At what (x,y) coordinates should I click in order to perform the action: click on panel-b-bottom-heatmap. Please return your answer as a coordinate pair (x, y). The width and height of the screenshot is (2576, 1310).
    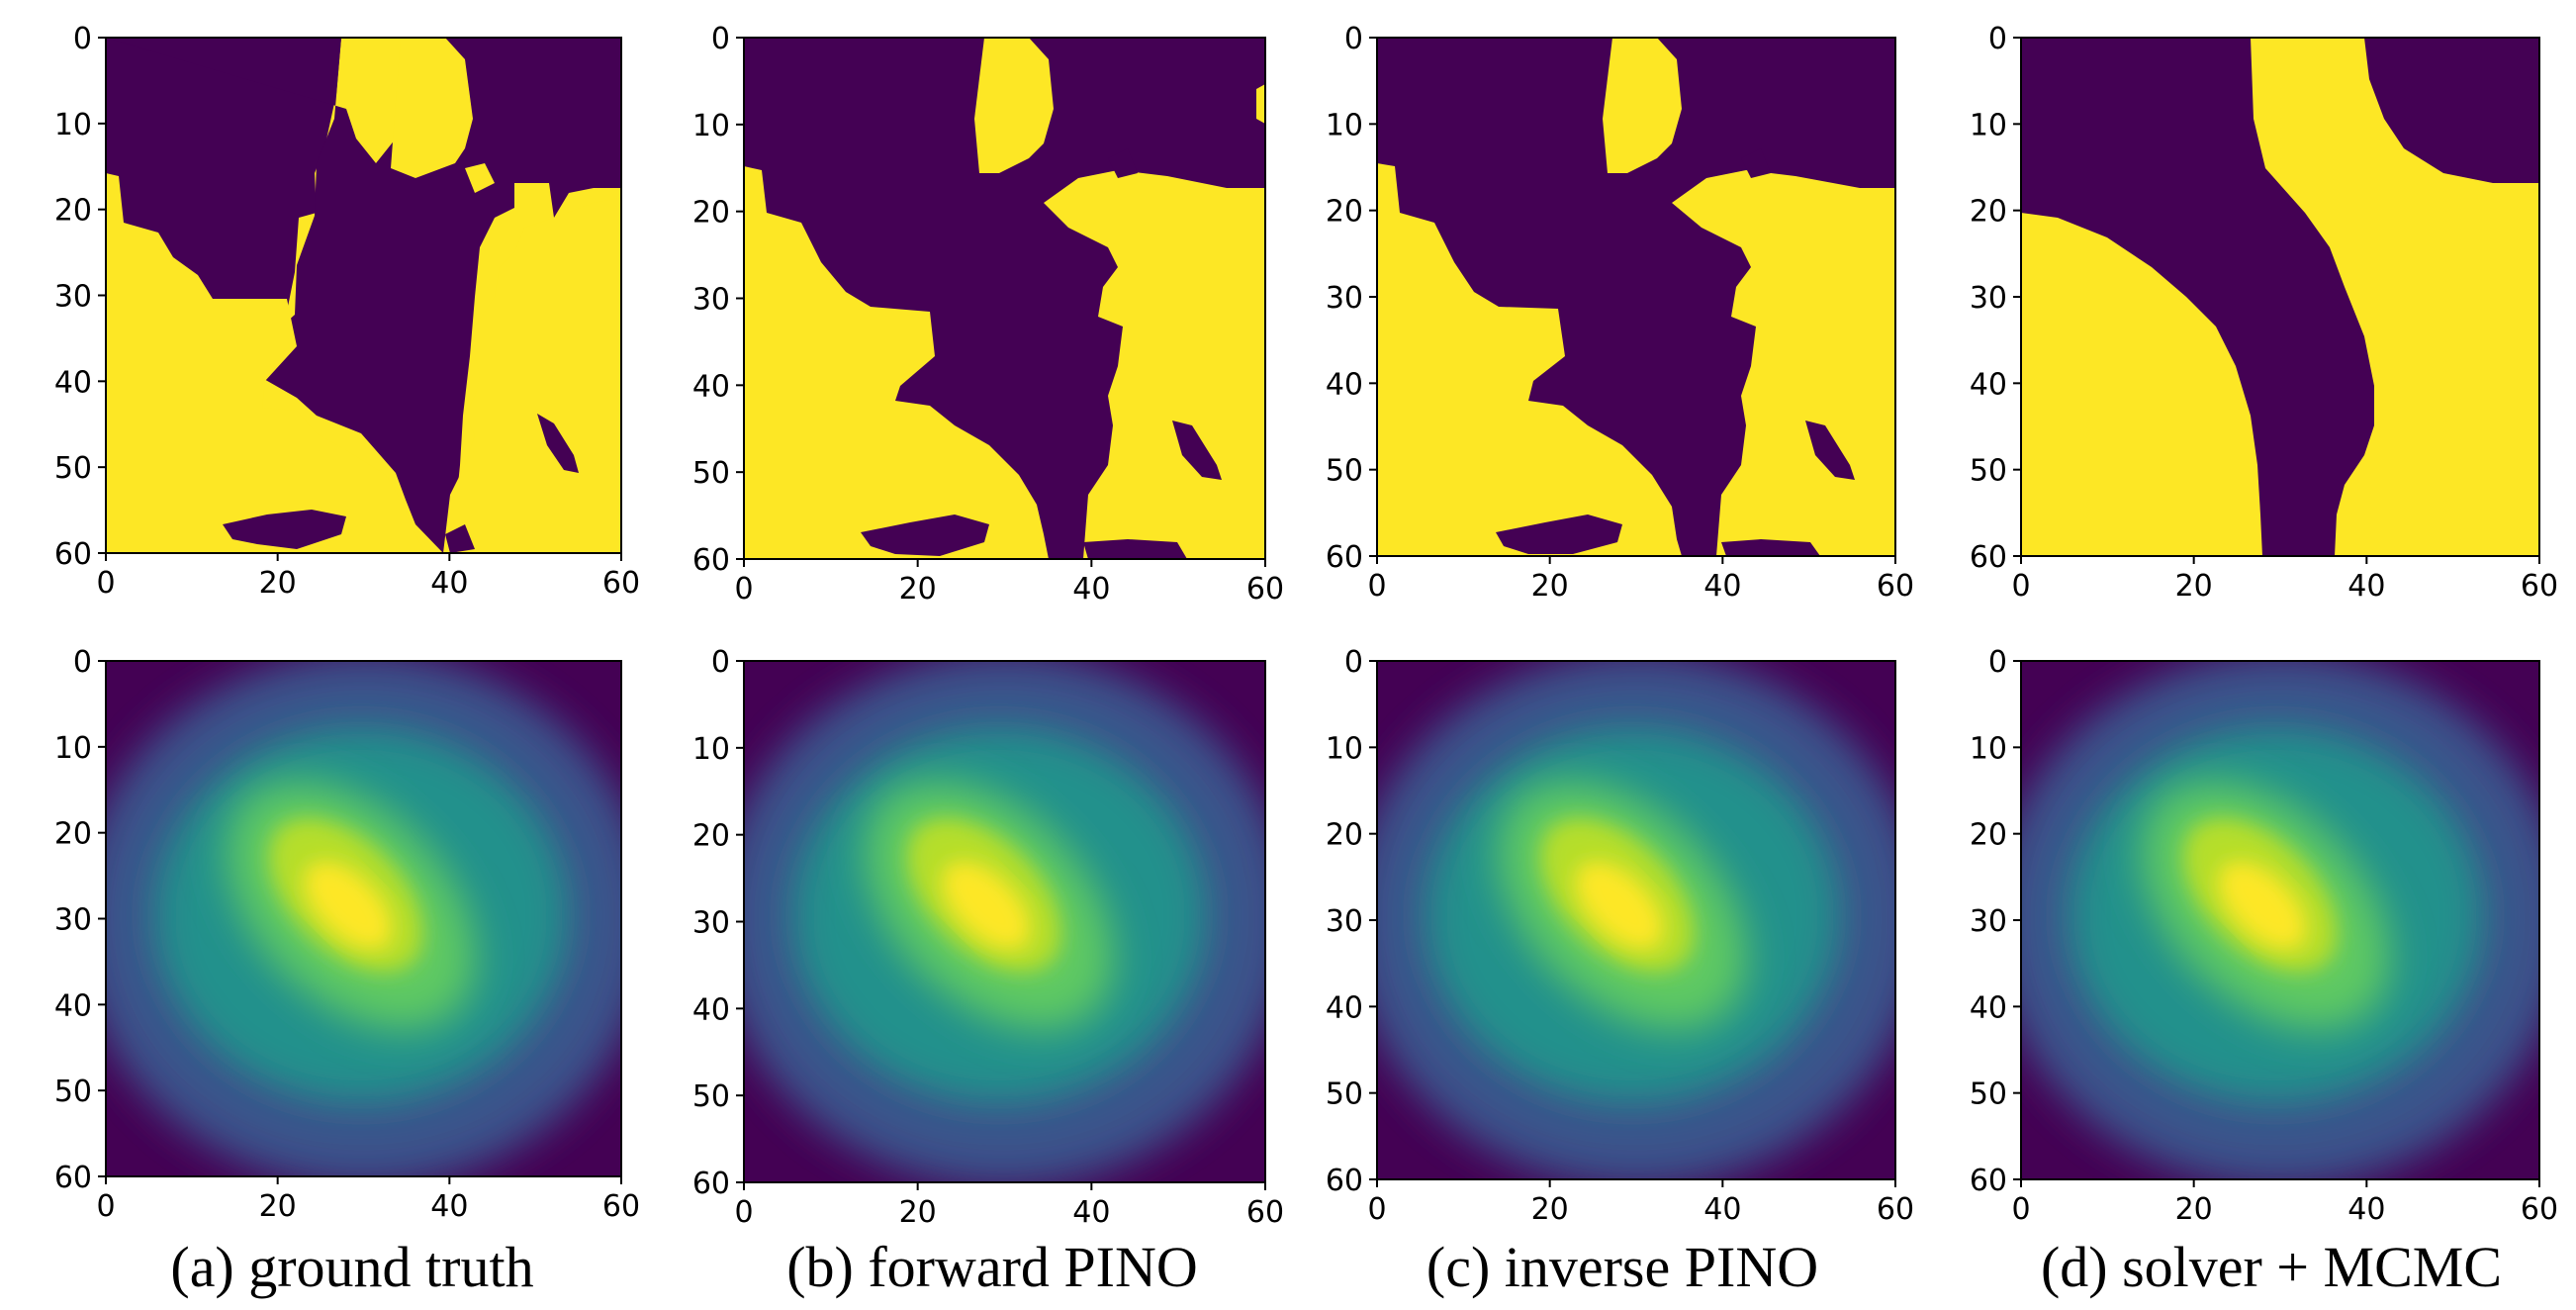
    Looking at the image, I should click on (1005, 922).